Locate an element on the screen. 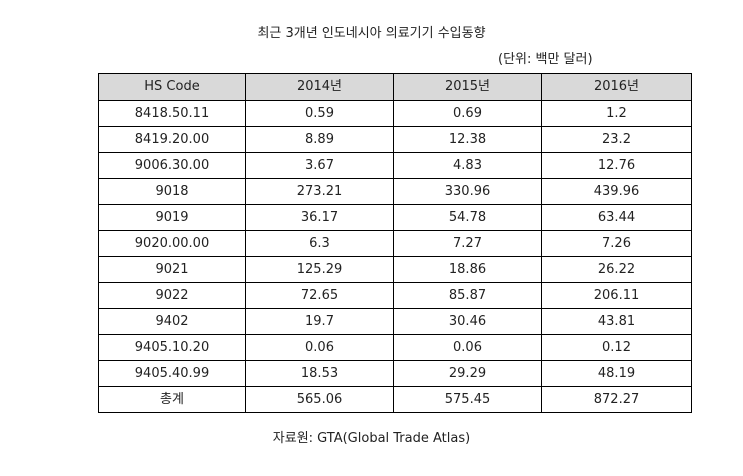 This screenshot has width=743, height=476. value-2015-cell: 18.86 is located at coordinates (467, 269).